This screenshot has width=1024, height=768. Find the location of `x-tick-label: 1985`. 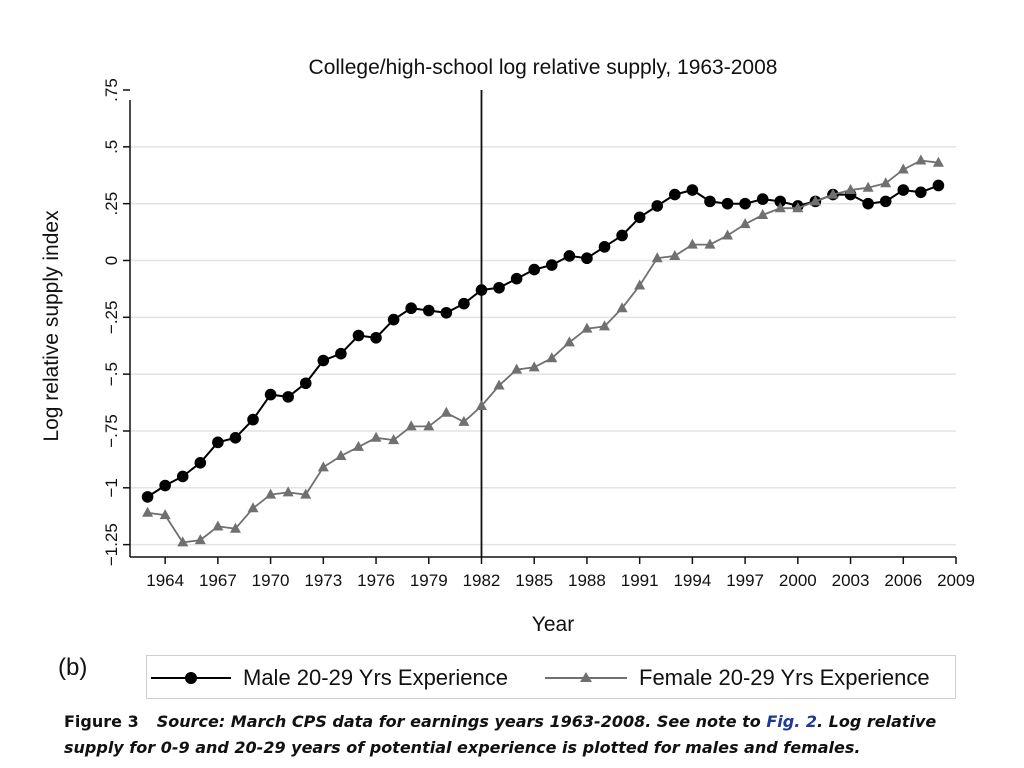

x-tick-label: 1985 is located at coordinates (534, 580).